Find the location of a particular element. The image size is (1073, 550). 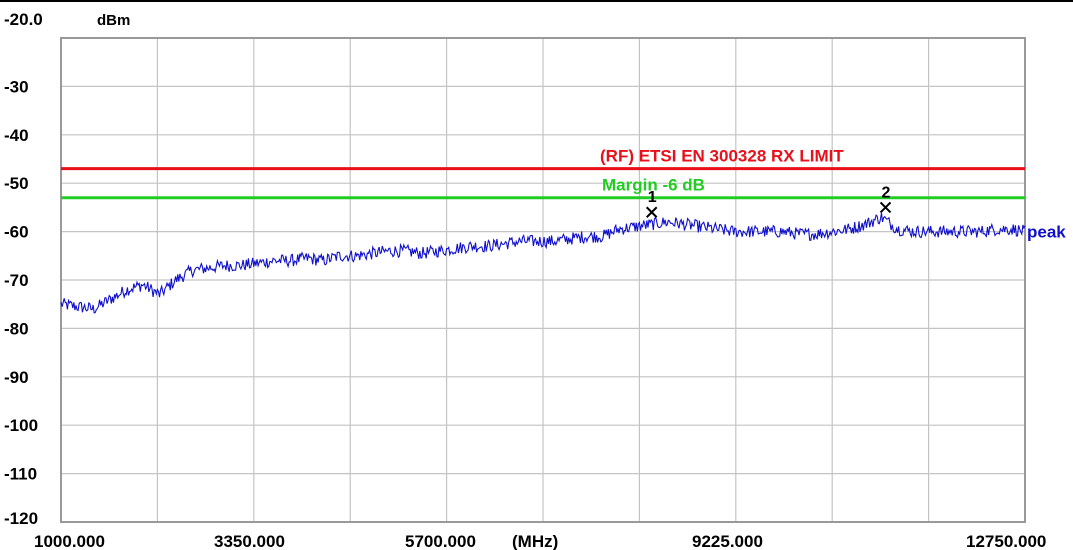

marker-label: 1 is located at coordinates (652, 197).